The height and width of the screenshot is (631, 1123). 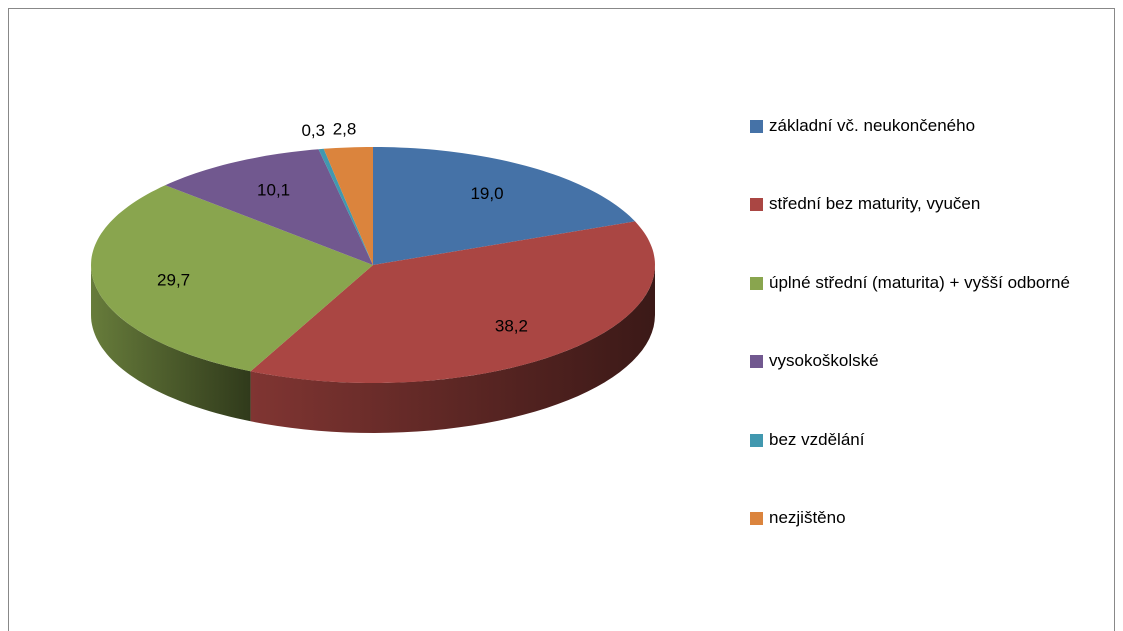 What do you see at coordinates (925, 518) in the screenshot?
I see `legend-item: nezjištěno` at bounding box center [925, 518].